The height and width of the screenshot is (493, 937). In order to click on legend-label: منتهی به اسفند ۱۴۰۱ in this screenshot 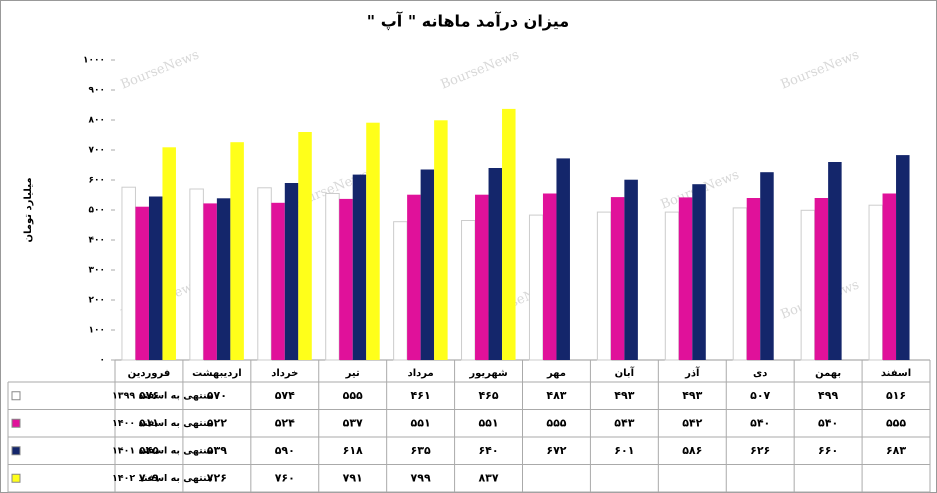, I will do `click(162, 450)`.